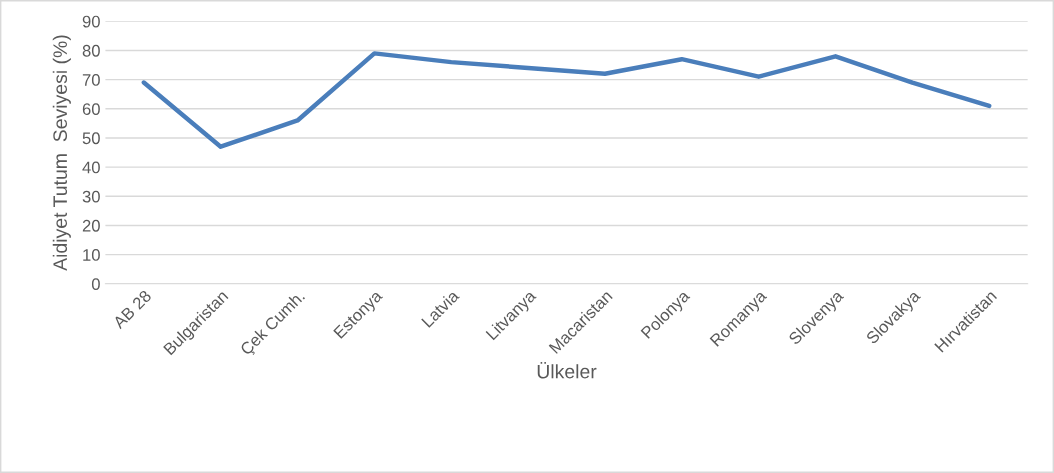  I want to click on y-tick-label: 10, so click(91, 255).